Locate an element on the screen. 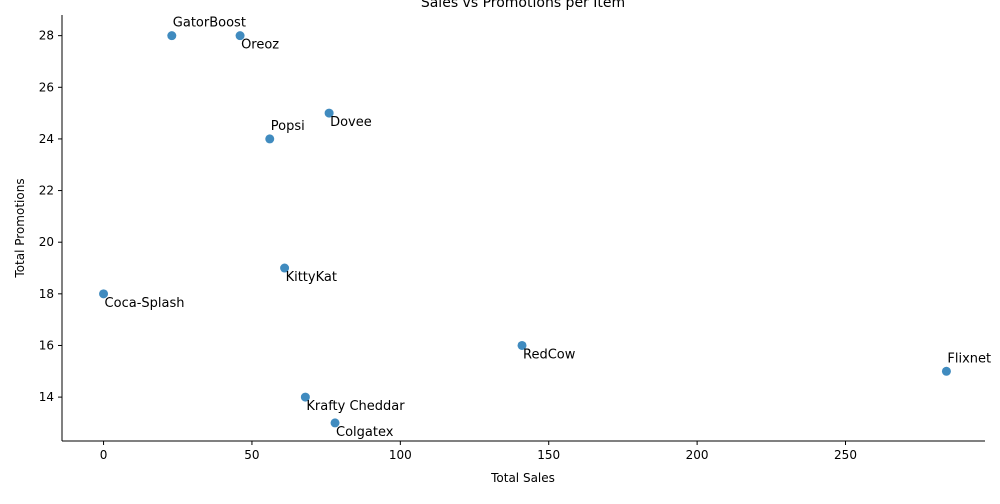 Image resolution: width=1000 pixels, height=504 pixels. y-tick-label: 16 is located at coordinates (46, 345).